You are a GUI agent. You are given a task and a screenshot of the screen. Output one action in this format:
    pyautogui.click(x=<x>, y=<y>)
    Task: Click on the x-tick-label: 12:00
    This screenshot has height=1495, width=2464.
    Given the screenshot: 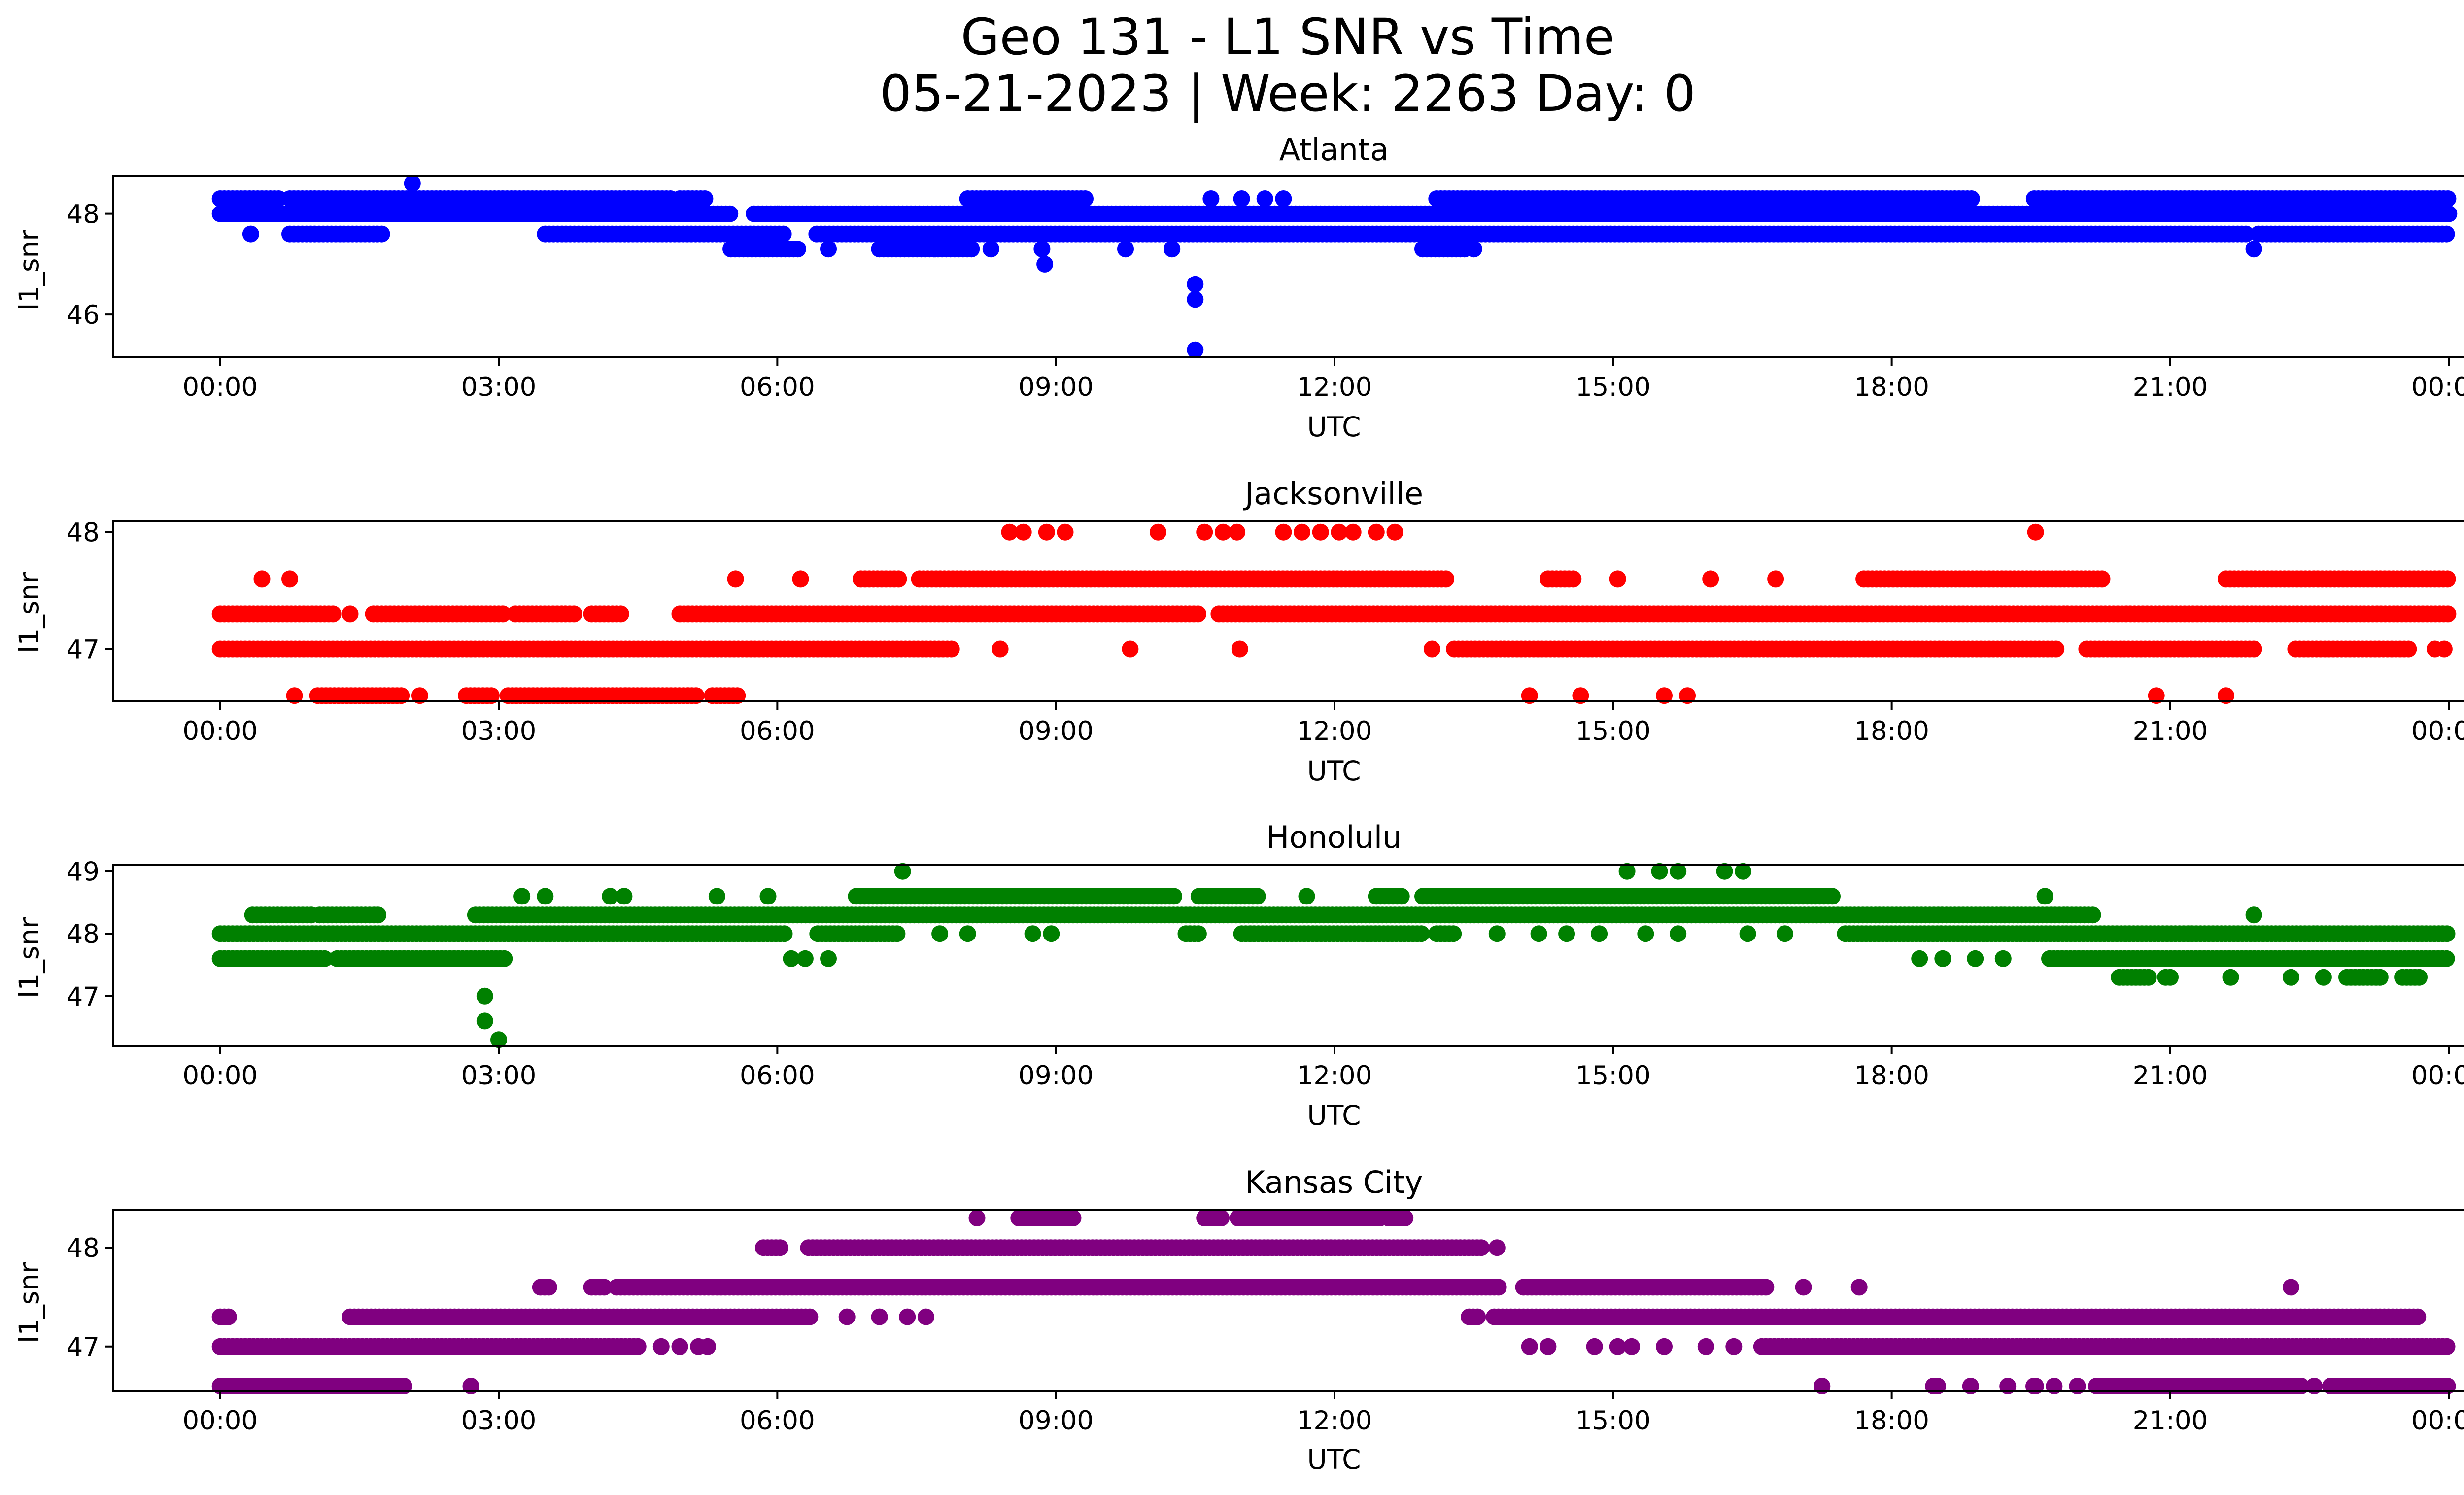 What is the action you would take?
    pyautogui.click(x=1334, y=731)
    